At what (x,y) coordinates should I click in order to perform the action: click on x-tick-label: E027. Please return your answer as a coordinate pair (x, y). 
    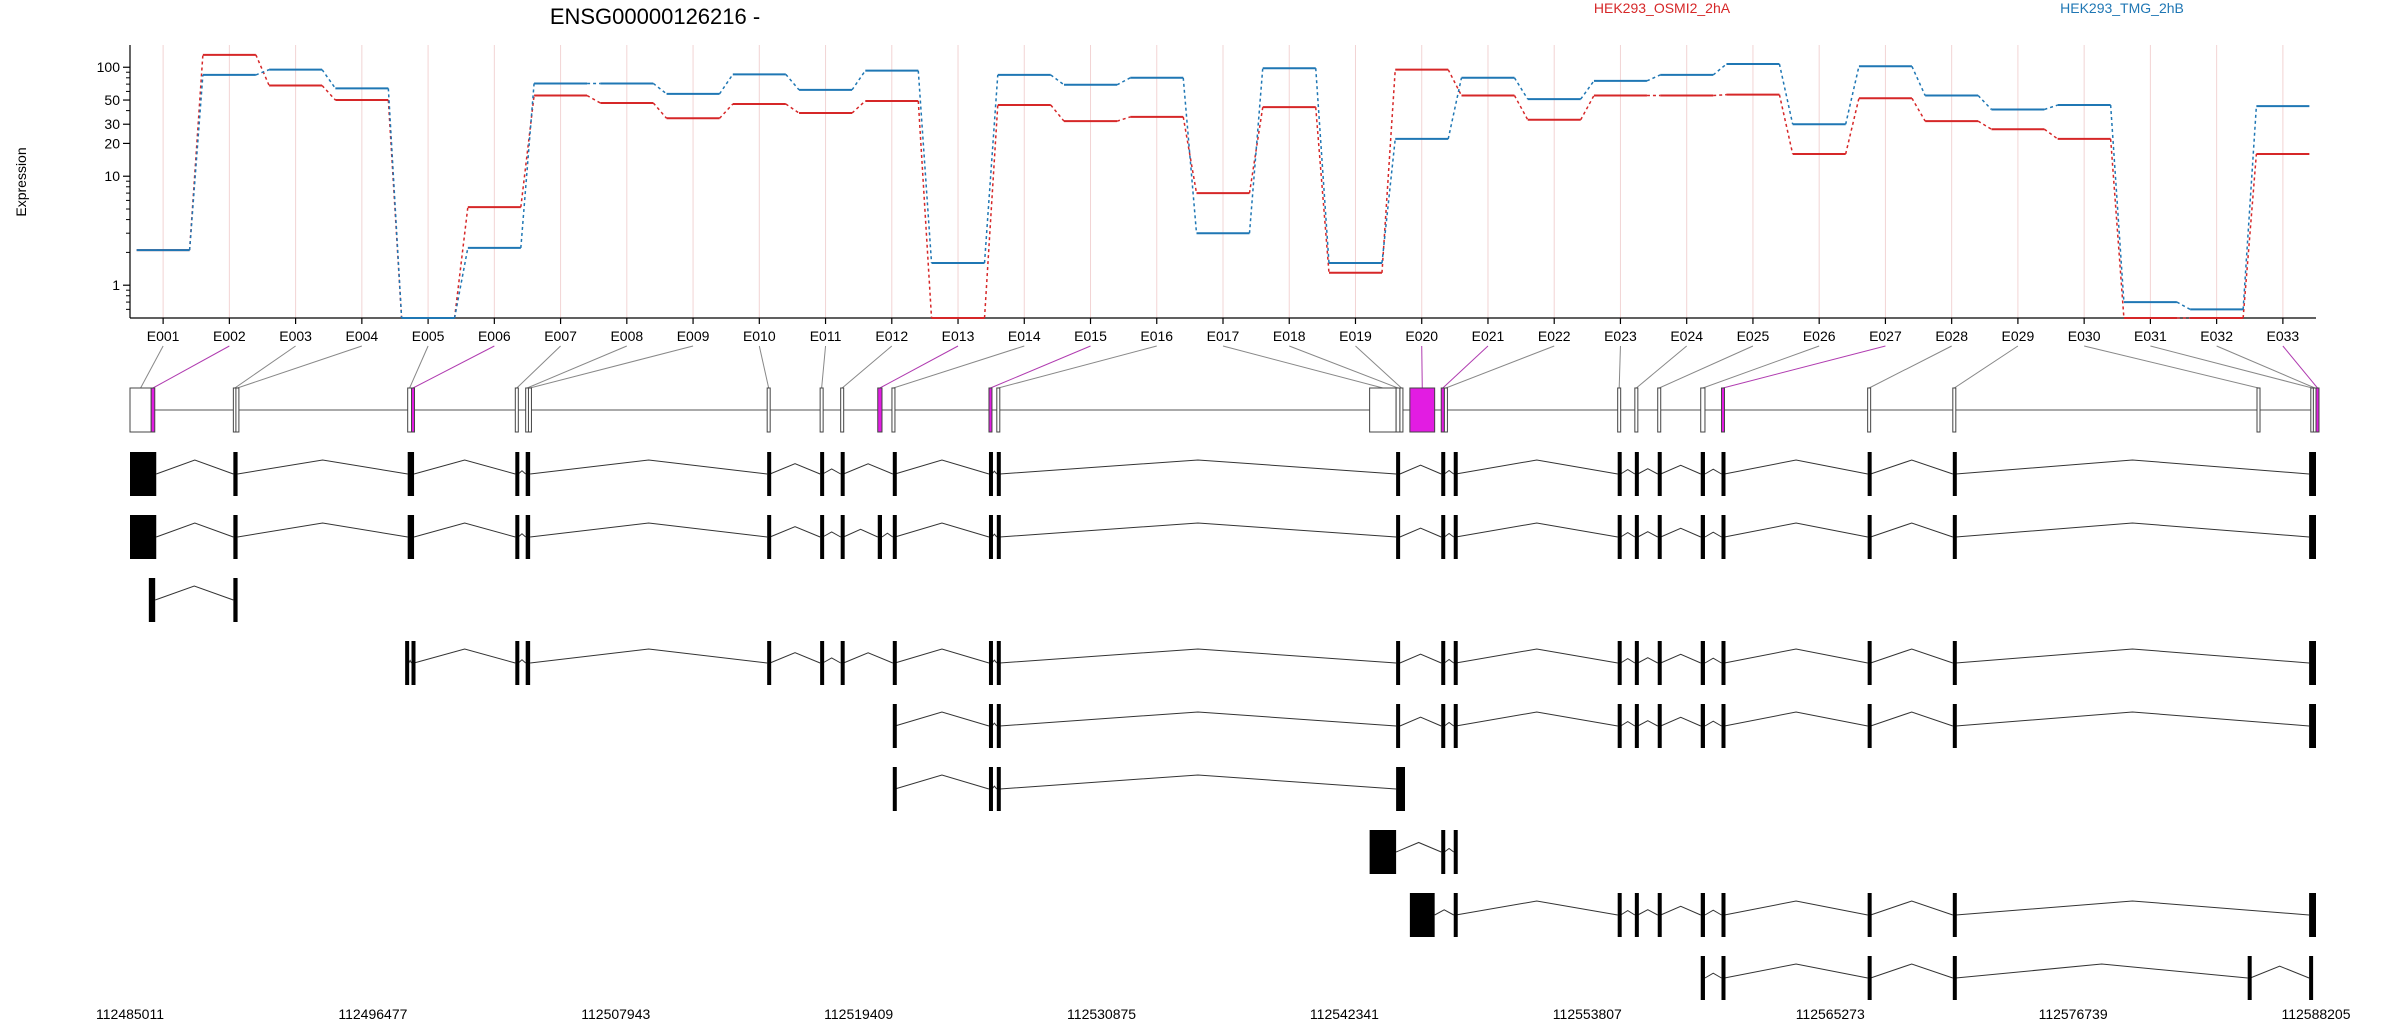
    Looking at the image, I should click on (1885, 336).